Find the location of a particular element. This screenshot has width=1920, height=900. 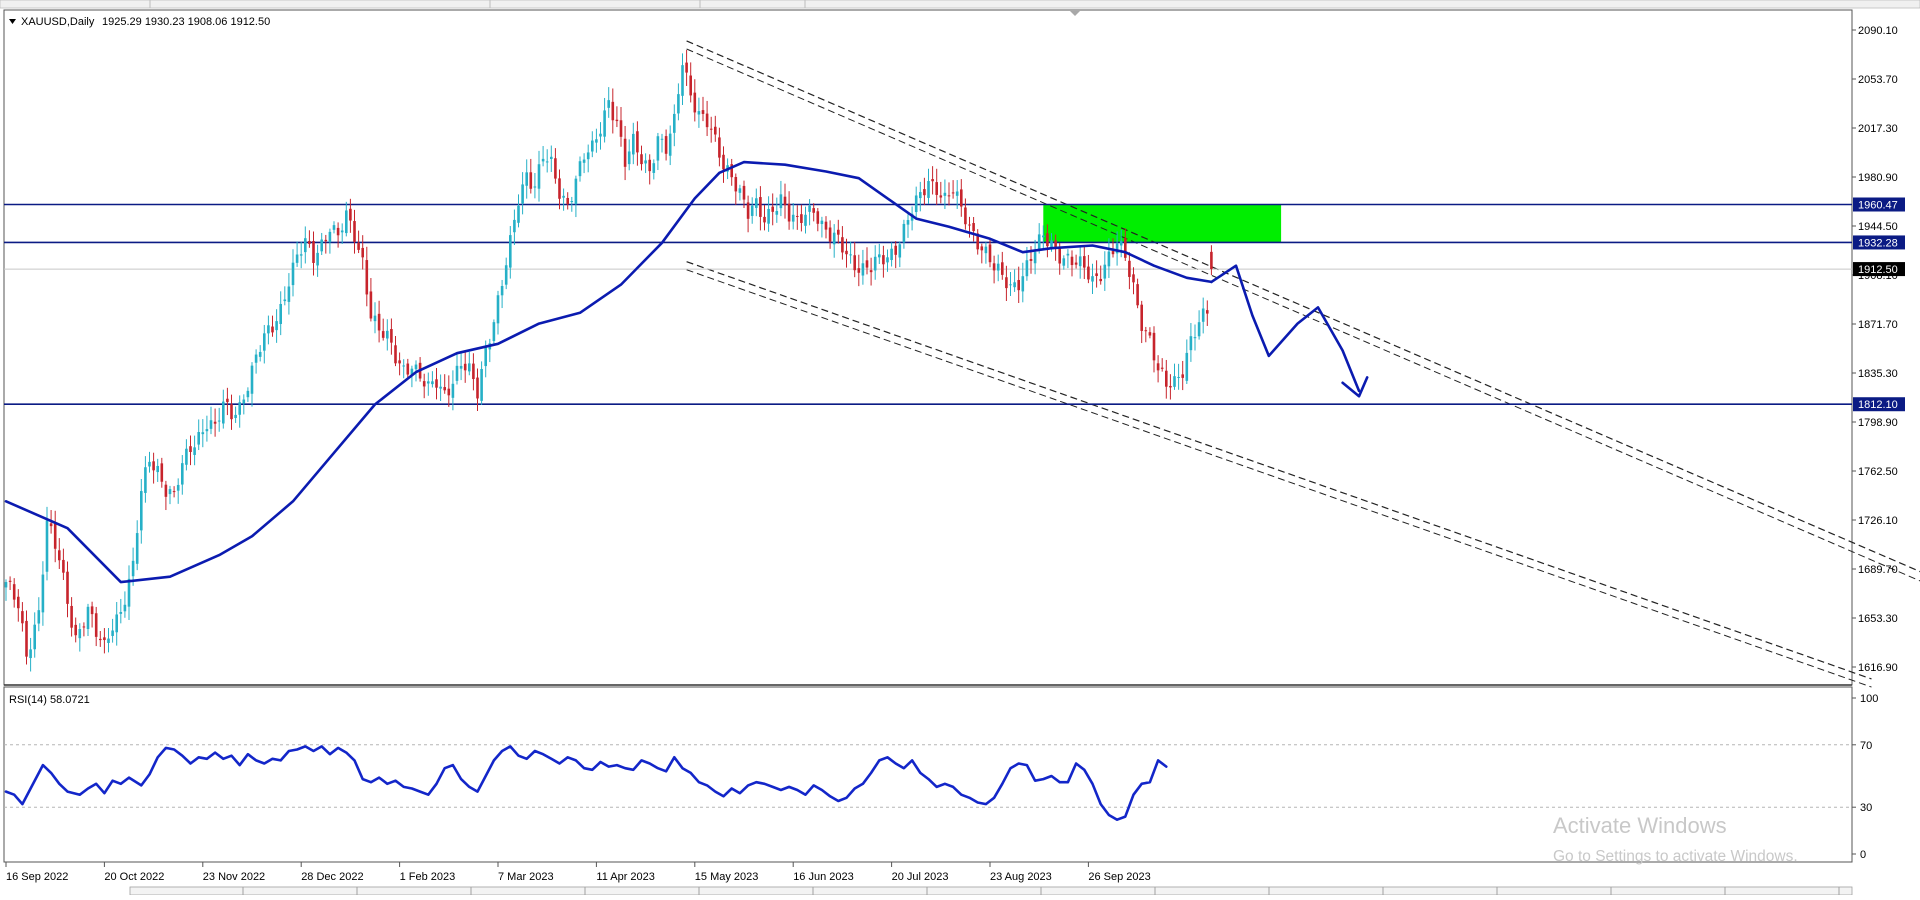

rsi-label: RSI(14) 58.0721 is located at coordinates (49, 700).